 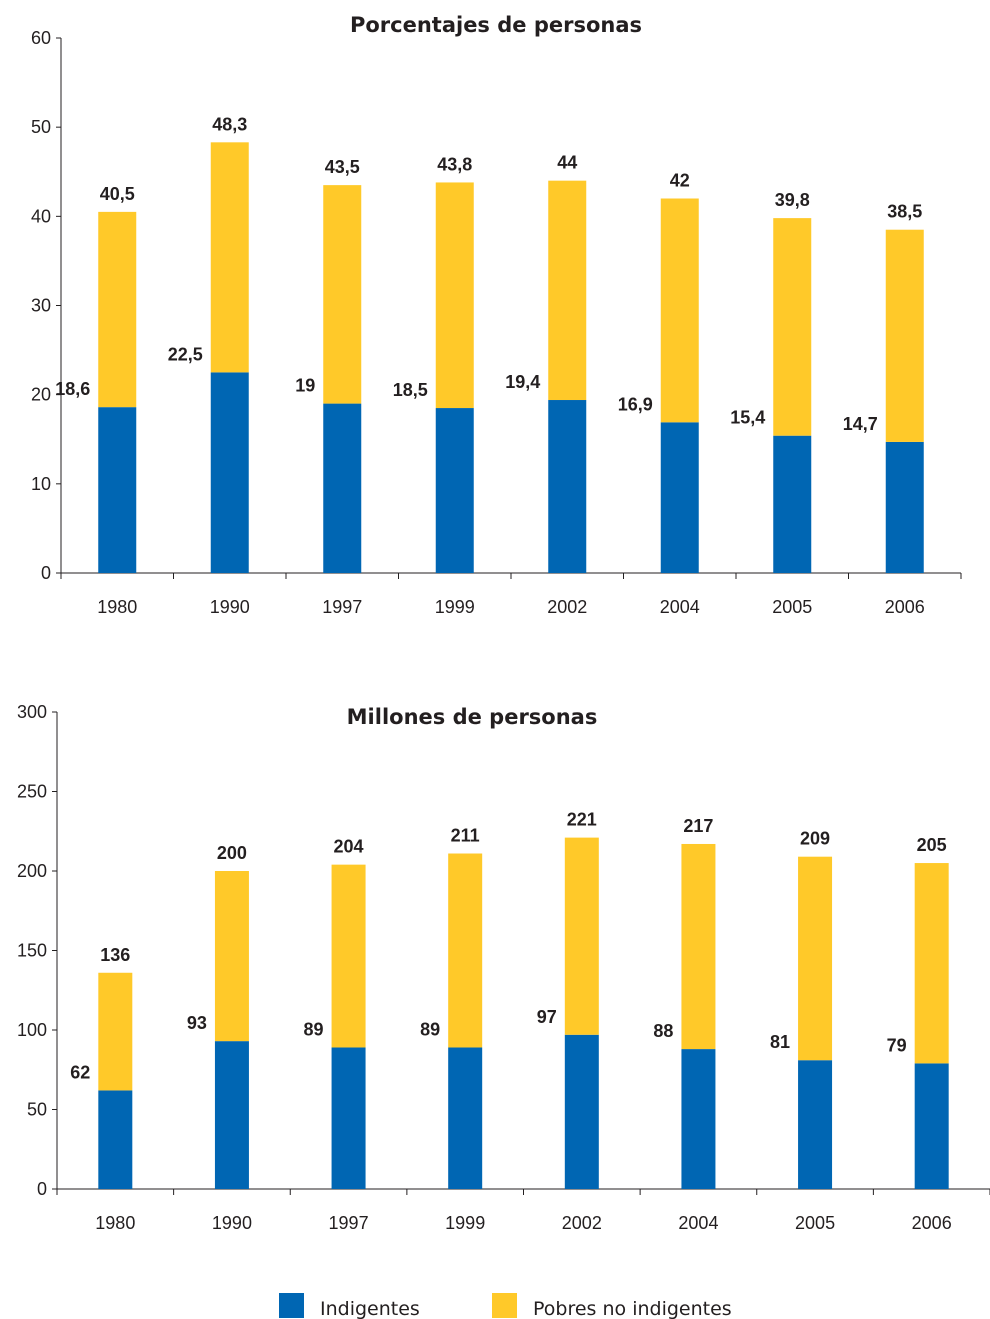 I want to click on data-label-indigentes: 18,5, so click(x=410, y=390).